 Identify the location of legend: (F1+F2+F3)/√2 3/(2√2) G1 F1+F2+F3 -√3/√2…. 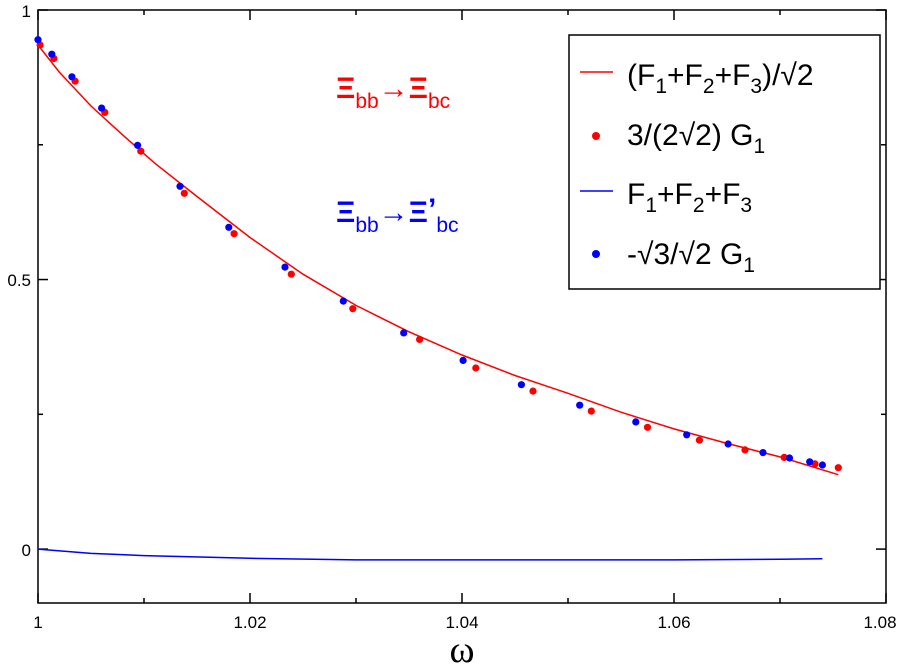
(724, 162).